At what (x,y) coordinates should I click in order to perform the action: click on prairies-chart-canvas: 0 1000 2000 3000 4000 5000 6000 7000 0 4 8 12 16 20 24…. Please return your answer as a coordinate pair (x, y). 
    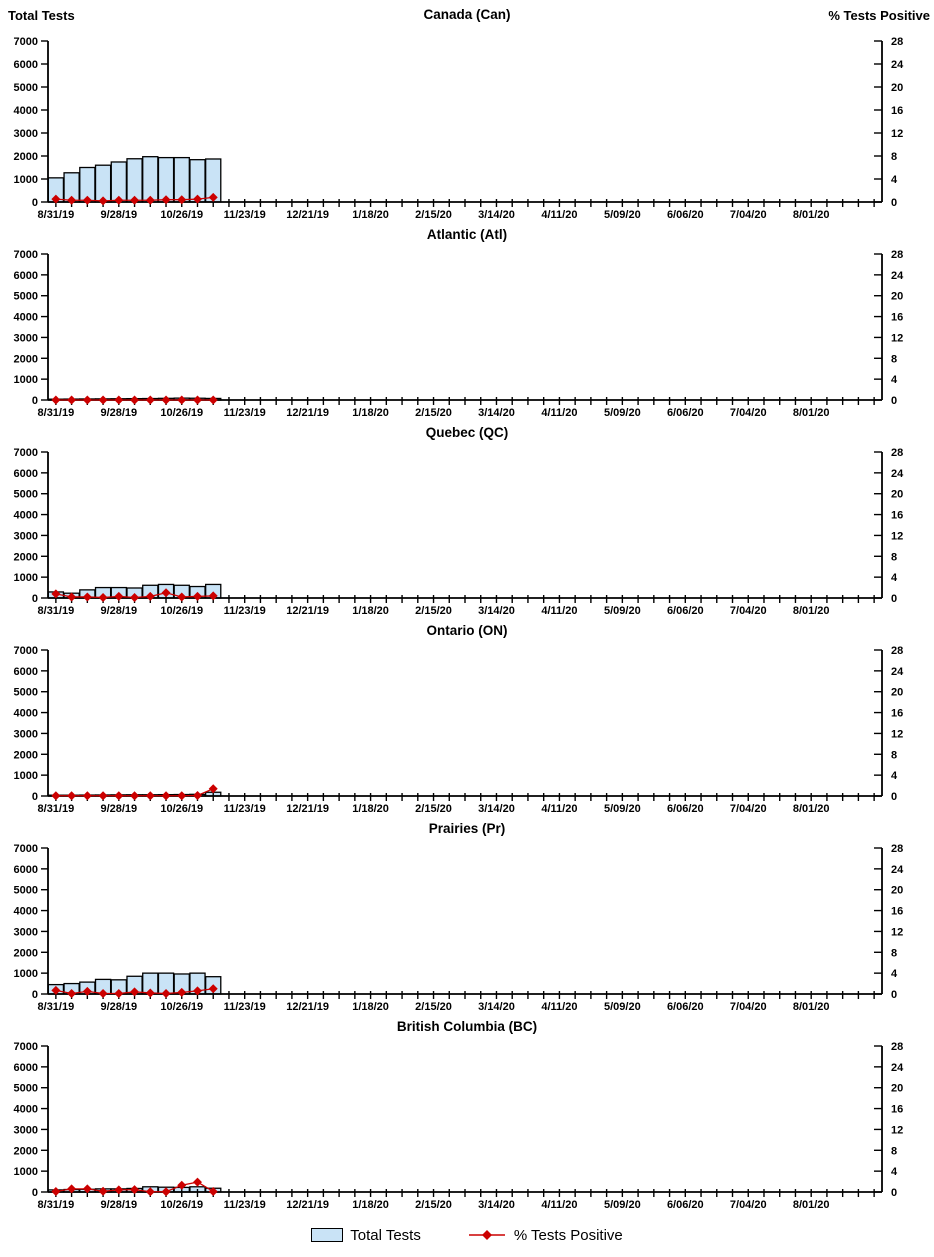
    Looking at the image, I should click on (459, 928).